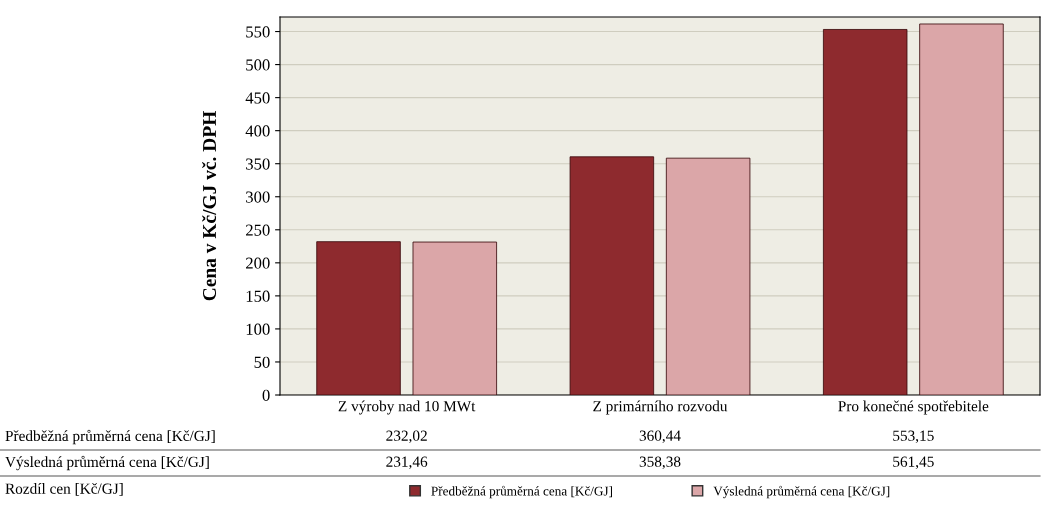  What do you see at coordinates (407, 463) in the screenshot?
I see `data-label: 231,46` at bounding box center [407, 463].